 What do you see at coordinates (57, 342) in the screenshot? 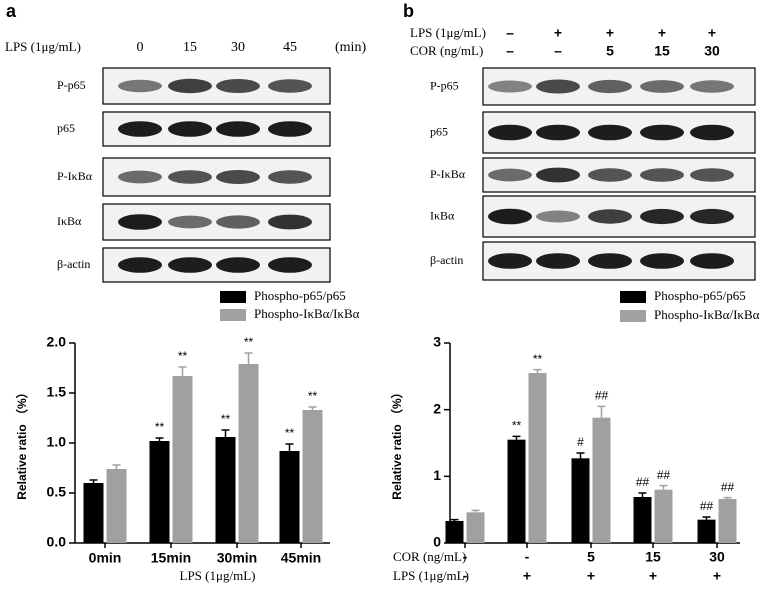
I see `y-tick-label: 2.0` at bounding box center [57, 342].